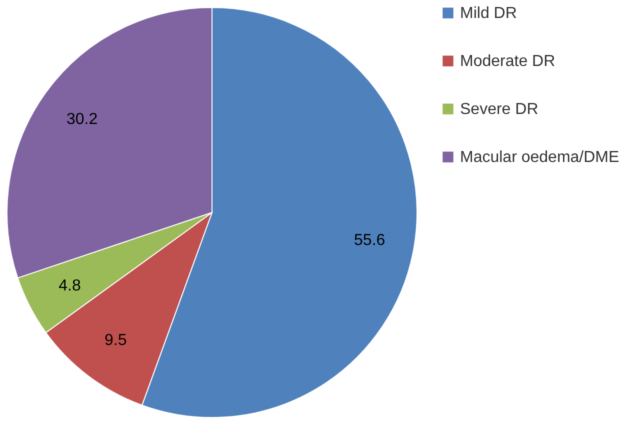  I want to click on legend-label: Severe DR, so click(499, 109).